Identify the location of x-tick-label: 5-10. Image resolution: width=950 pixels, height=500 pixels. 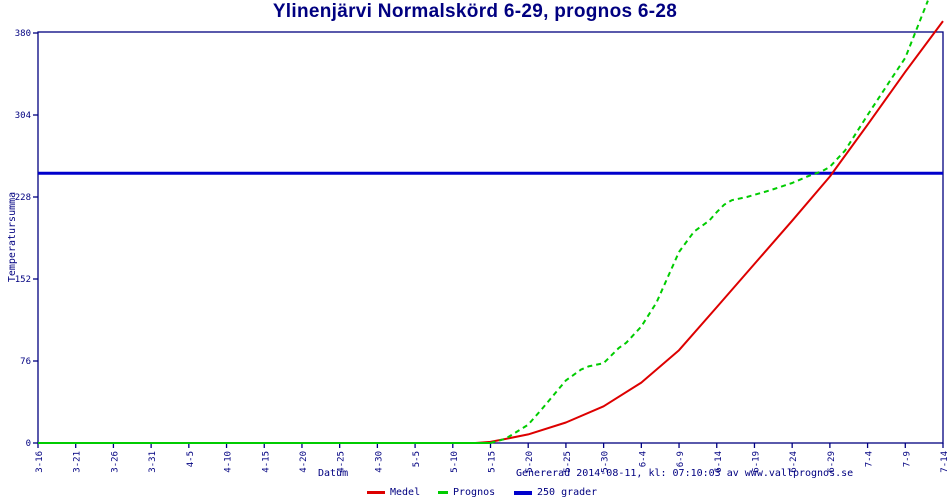
(455, 462).